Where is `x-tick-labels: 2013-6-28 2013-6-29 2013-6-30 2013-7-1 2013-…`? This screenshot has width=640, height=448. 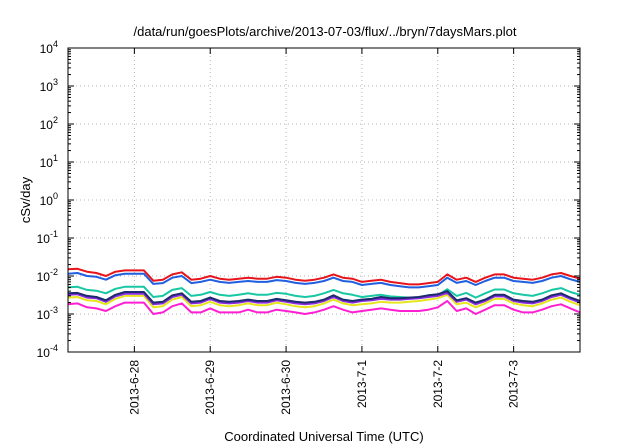
x-tick-labels: 2013-6-28 2013-6-29 2013-6-30 2013-7-1 2013-… is located at coordinates (323, 387).